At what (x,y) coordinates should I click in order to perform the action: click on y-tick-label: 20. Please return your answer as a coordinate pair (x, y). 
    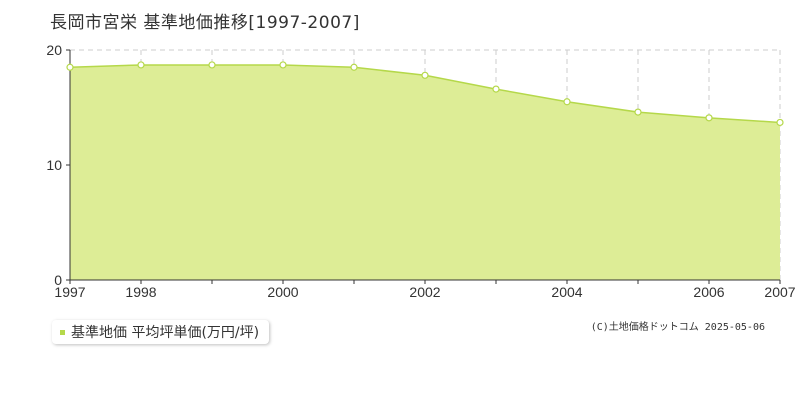
    Looking at the image, I should click on (54, 50).